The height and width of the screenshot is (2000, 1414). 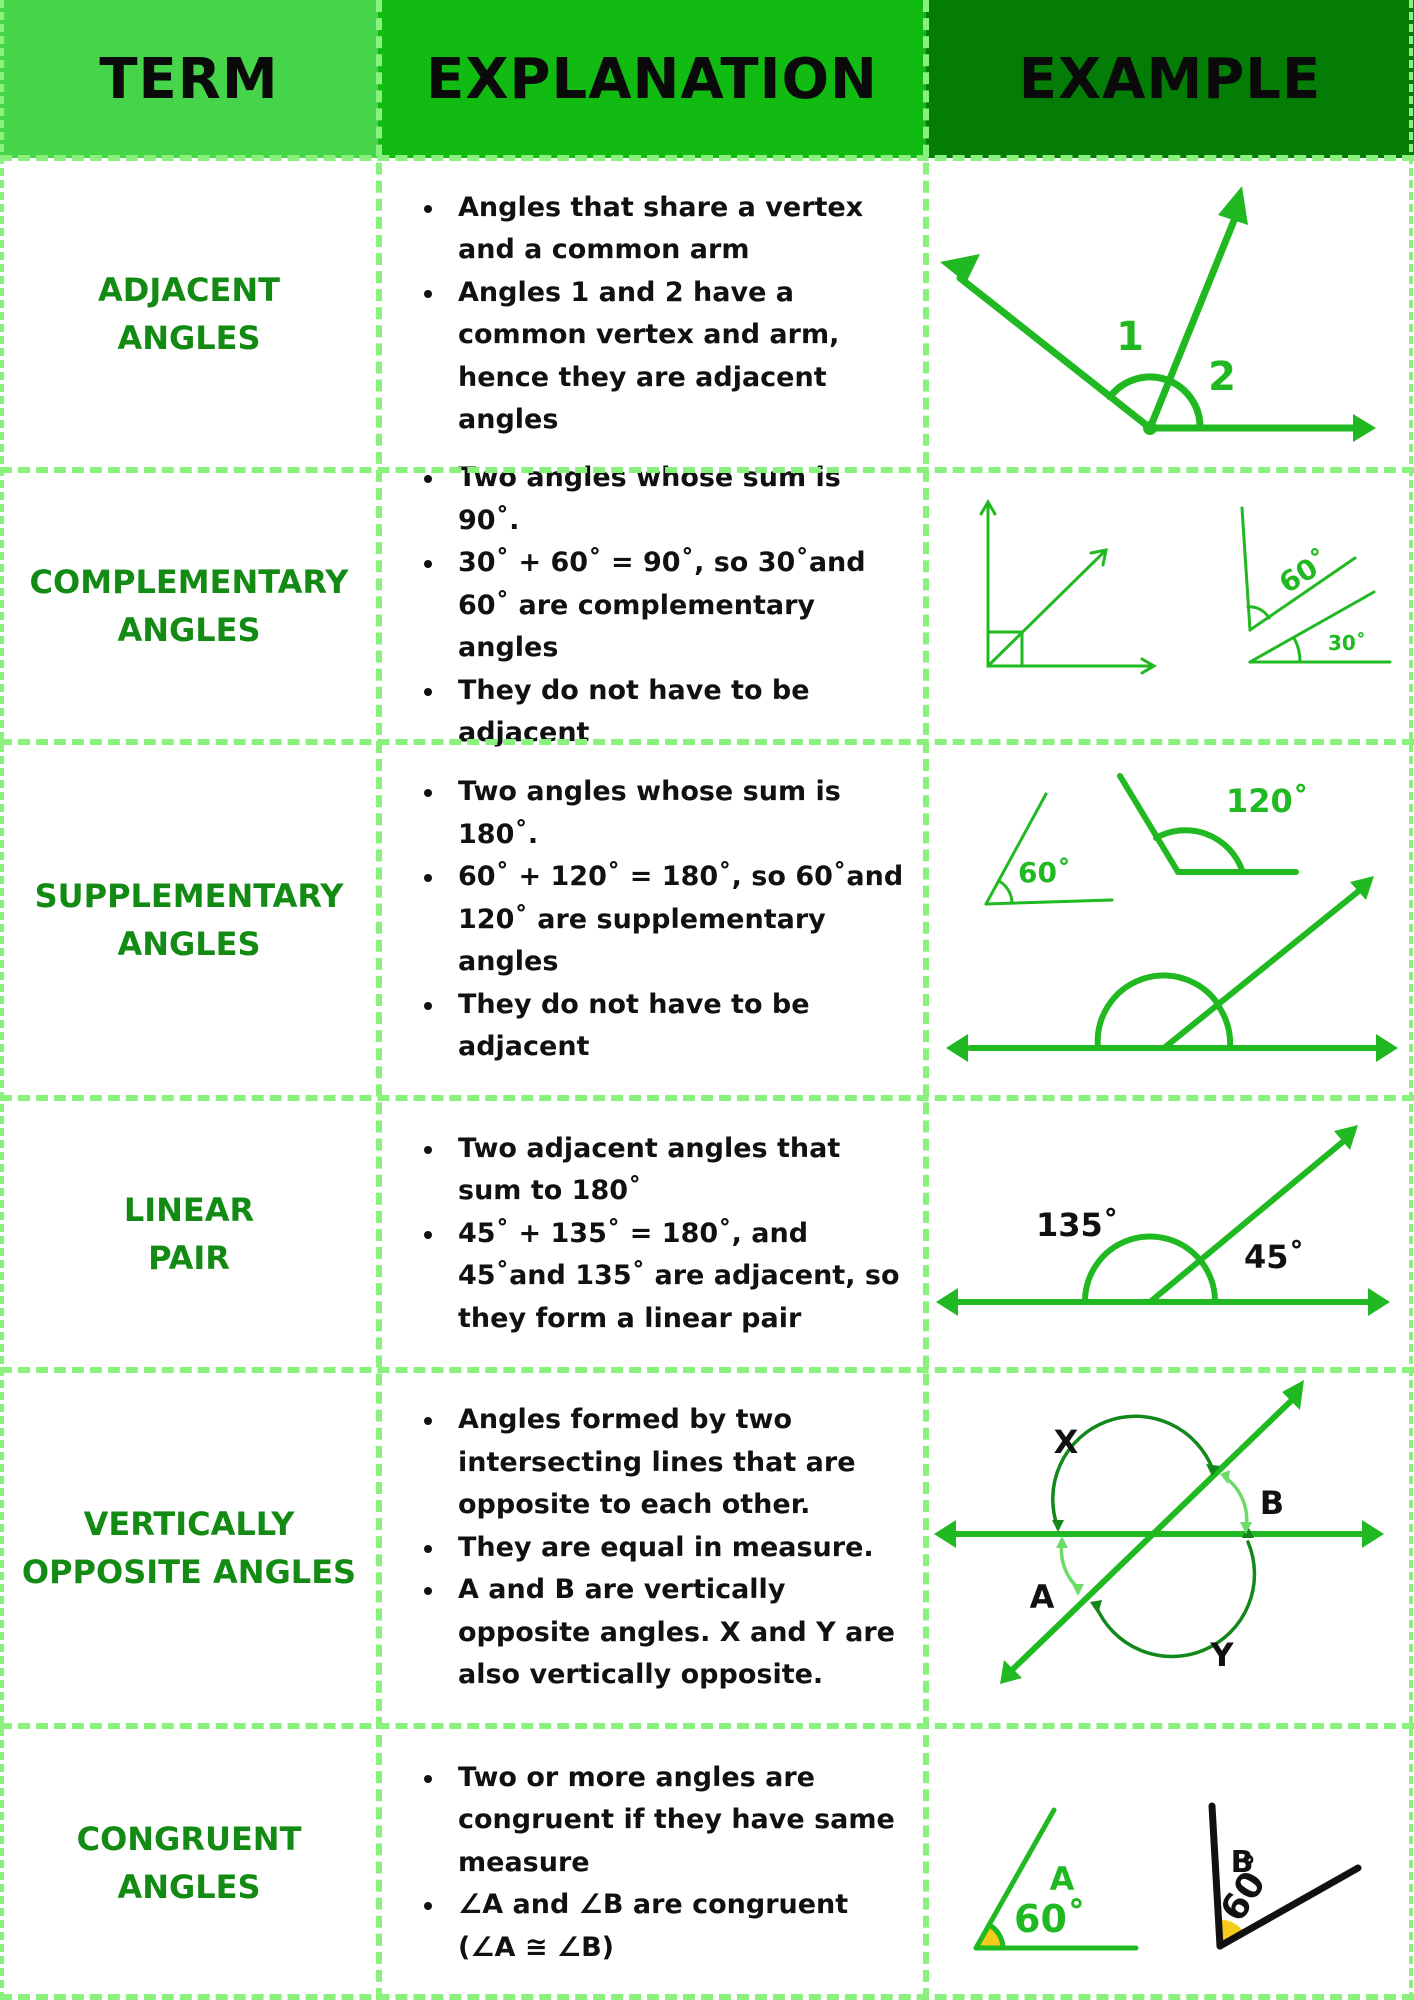 I want to click on angle-label-135: 135˚, so click(x=1077, y=1225).